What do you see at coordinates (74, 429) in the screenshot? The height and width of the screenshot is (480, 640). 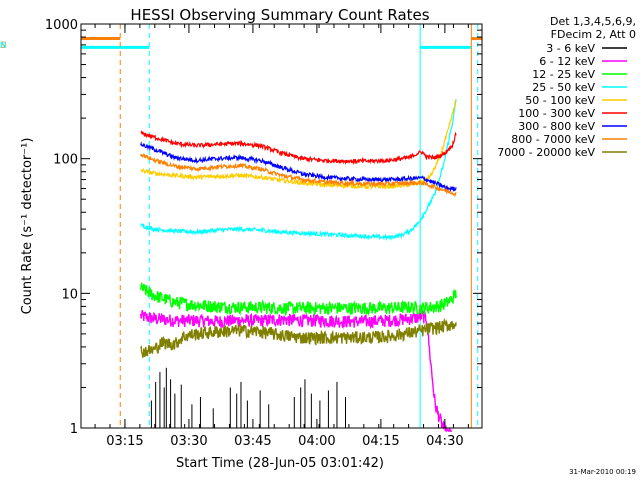 I see `y-tick-label: 1` at bounding box center [74, 429].